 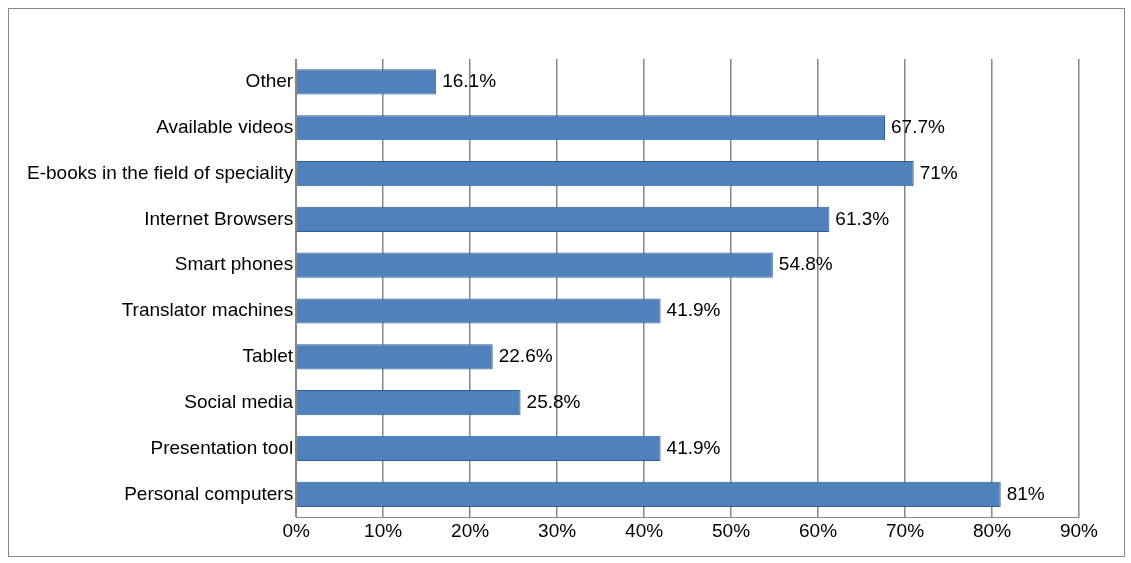 What do you see at coordinates (1079, 530) in the screenshot?
I see `x-tick-label: 90%` at bounding box center [1079, 530].